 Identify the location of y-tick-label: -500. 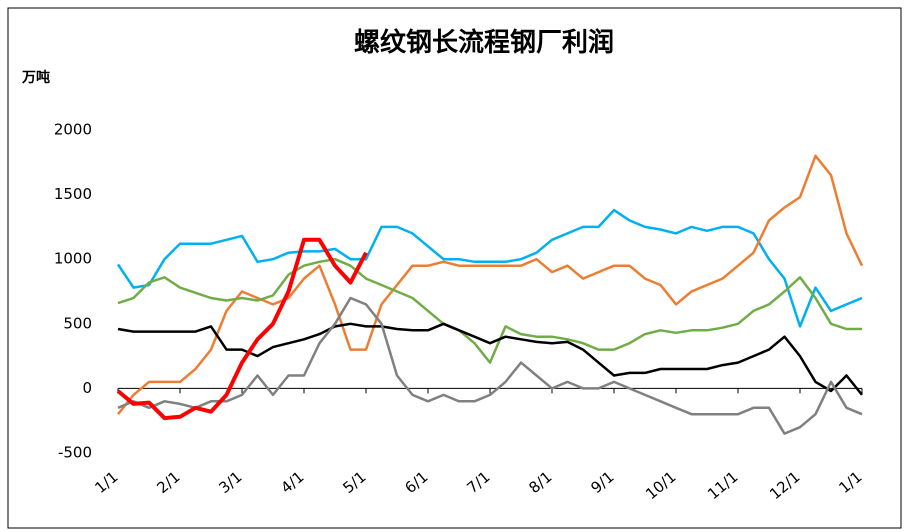
(75, 453).